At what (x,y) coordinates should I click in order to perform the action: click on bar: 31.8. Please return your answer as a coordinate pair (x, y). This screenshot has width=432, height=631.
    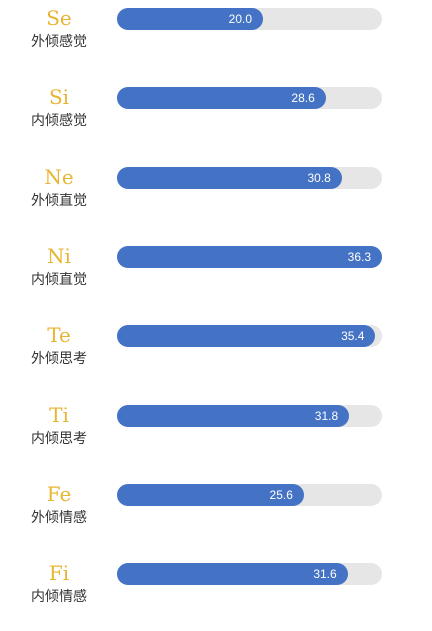
    Looking at the image, I should click on (233, 415).